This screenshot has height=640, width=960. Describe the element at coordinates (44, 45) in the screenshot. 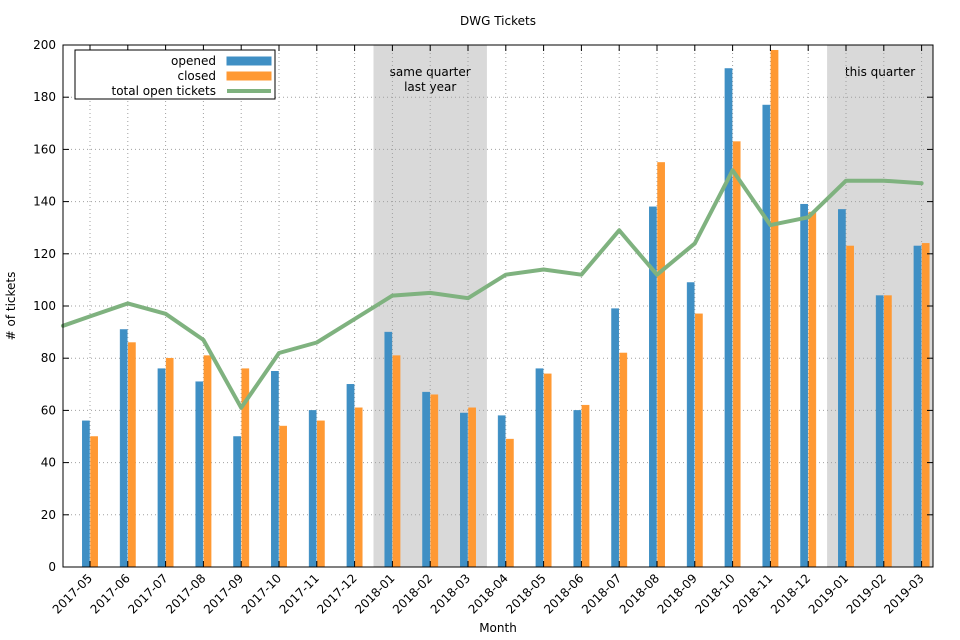

I see `y-tick-label: 200` at that location.